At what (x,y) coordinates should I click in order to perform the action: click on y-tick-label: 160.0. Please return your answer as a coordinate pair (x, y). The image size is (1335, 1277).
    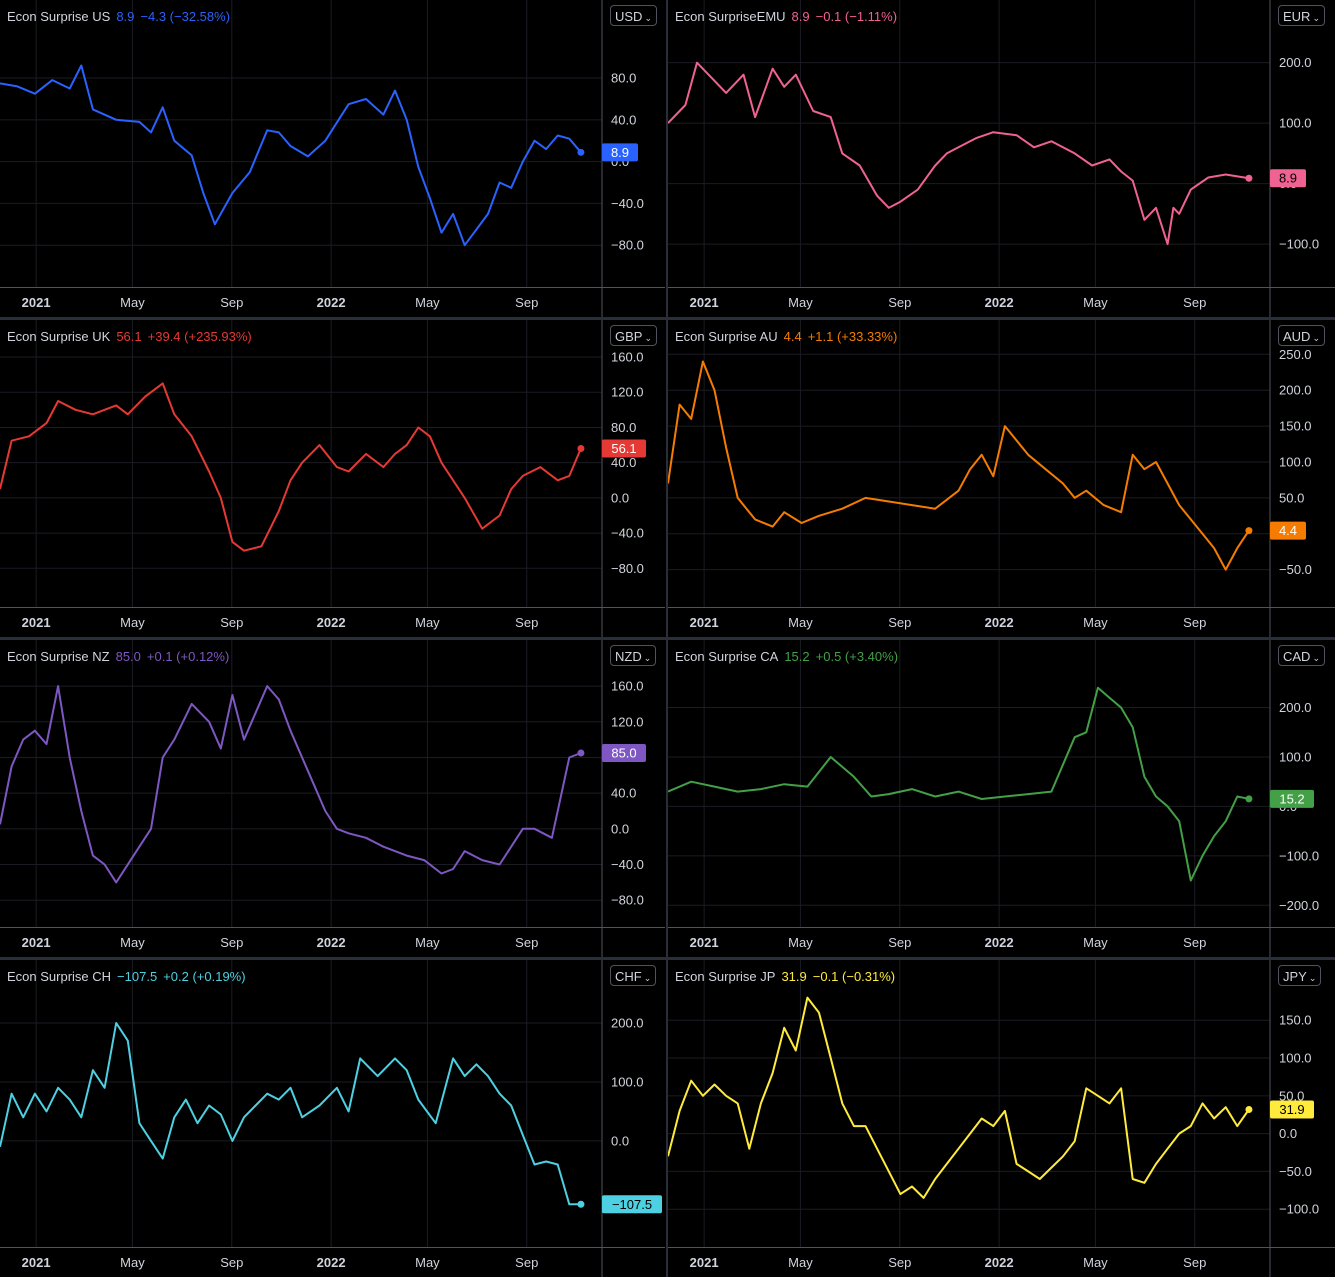
    Looking at the image, I should click on (627, 686).